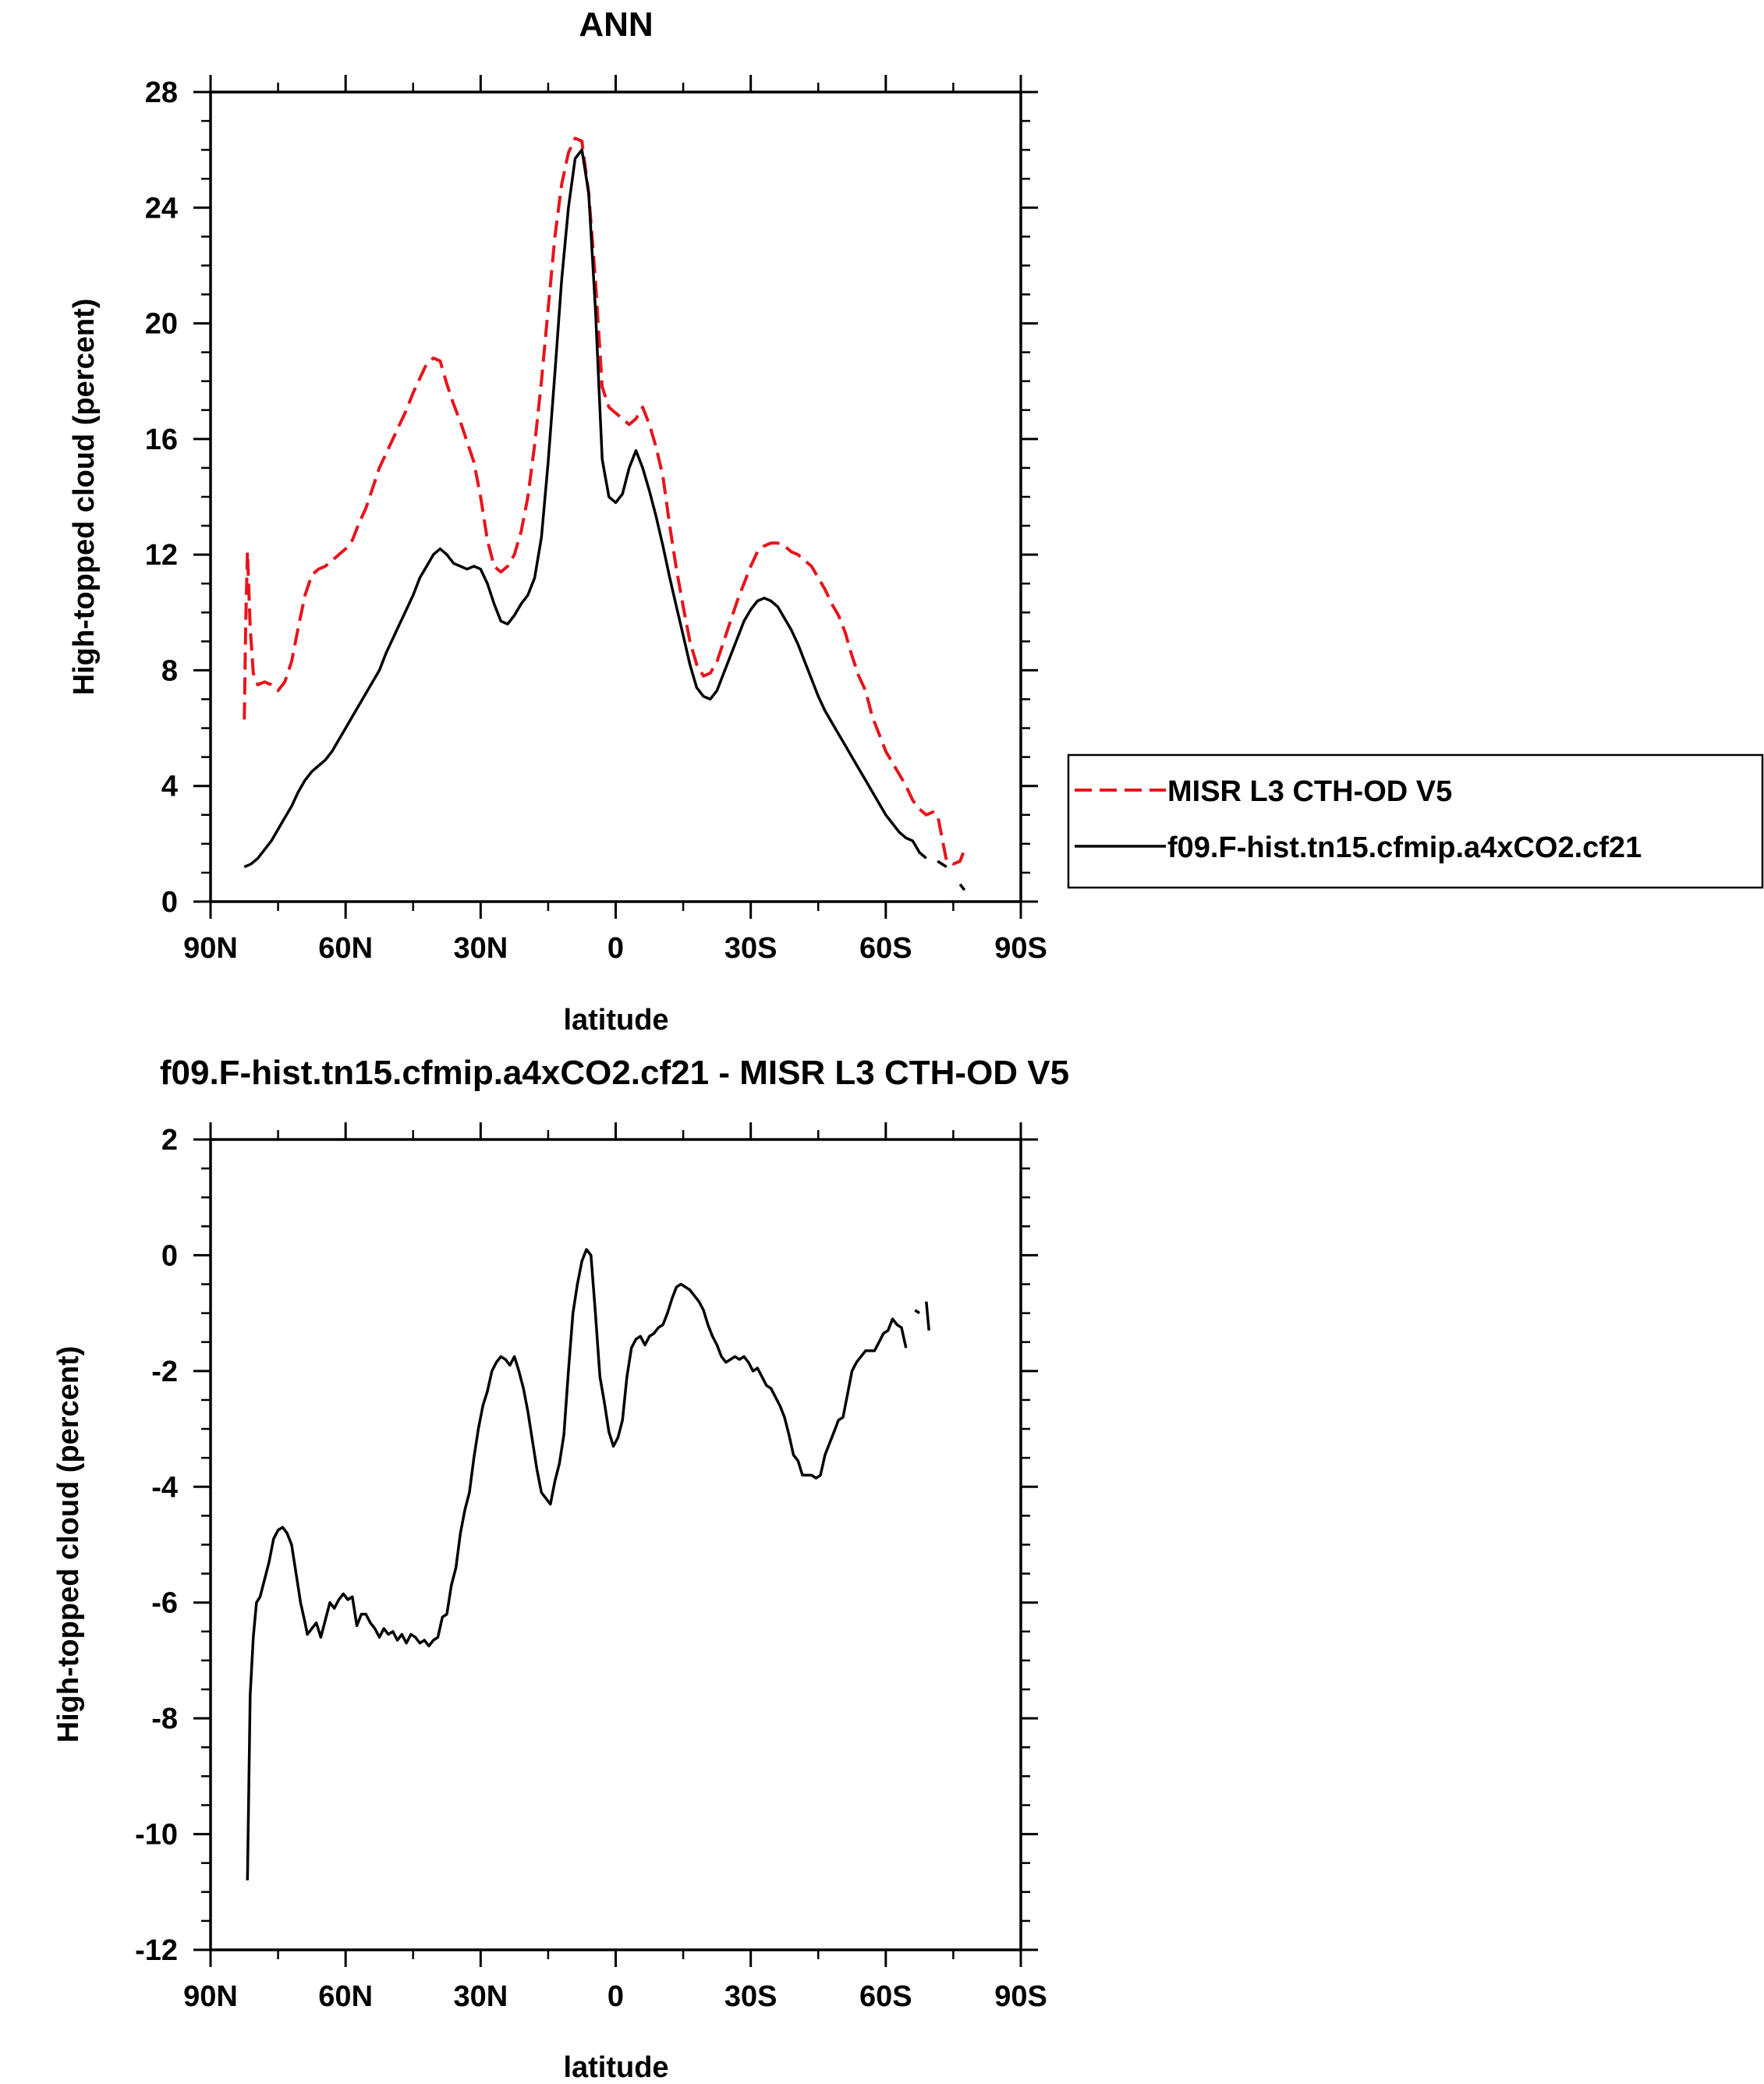  Describe the element at coordinates (156, 1950) in the screenshot. I see `bottom-chart-y-tick-label: -12` at that location.